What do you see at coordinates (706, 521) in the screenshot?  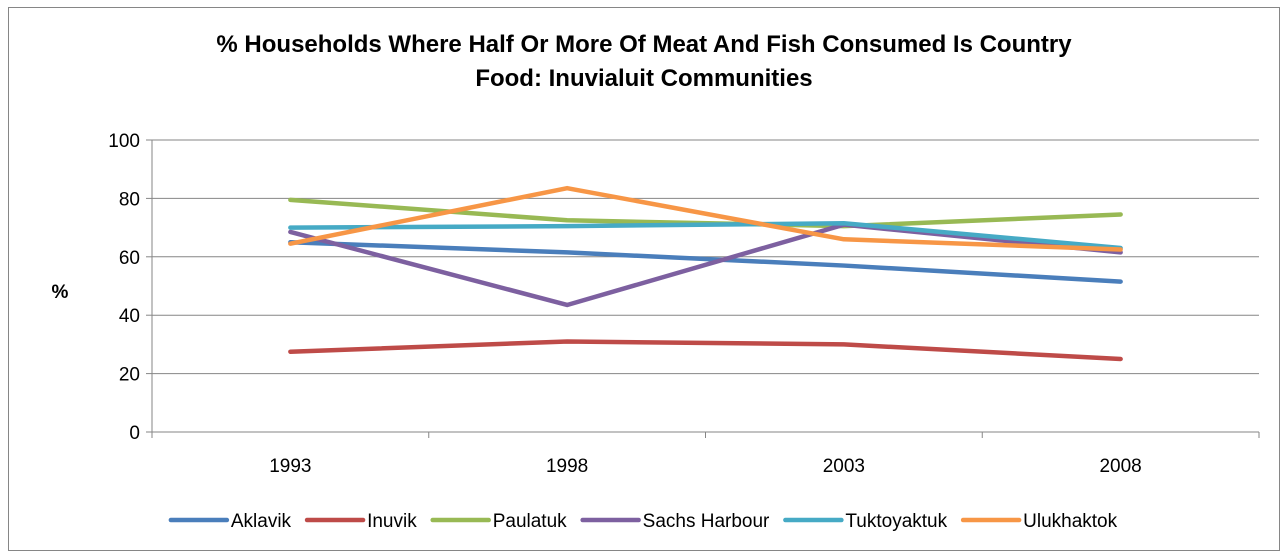 I see `legend-label-sachs-harbour: Sachs Harbour` at bounding box center [706, 521].